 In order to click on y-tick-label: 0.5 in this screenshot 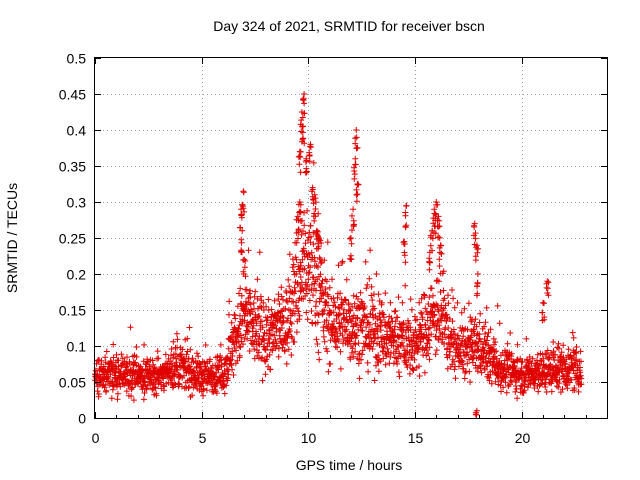, I will do `click(77, 59)`.